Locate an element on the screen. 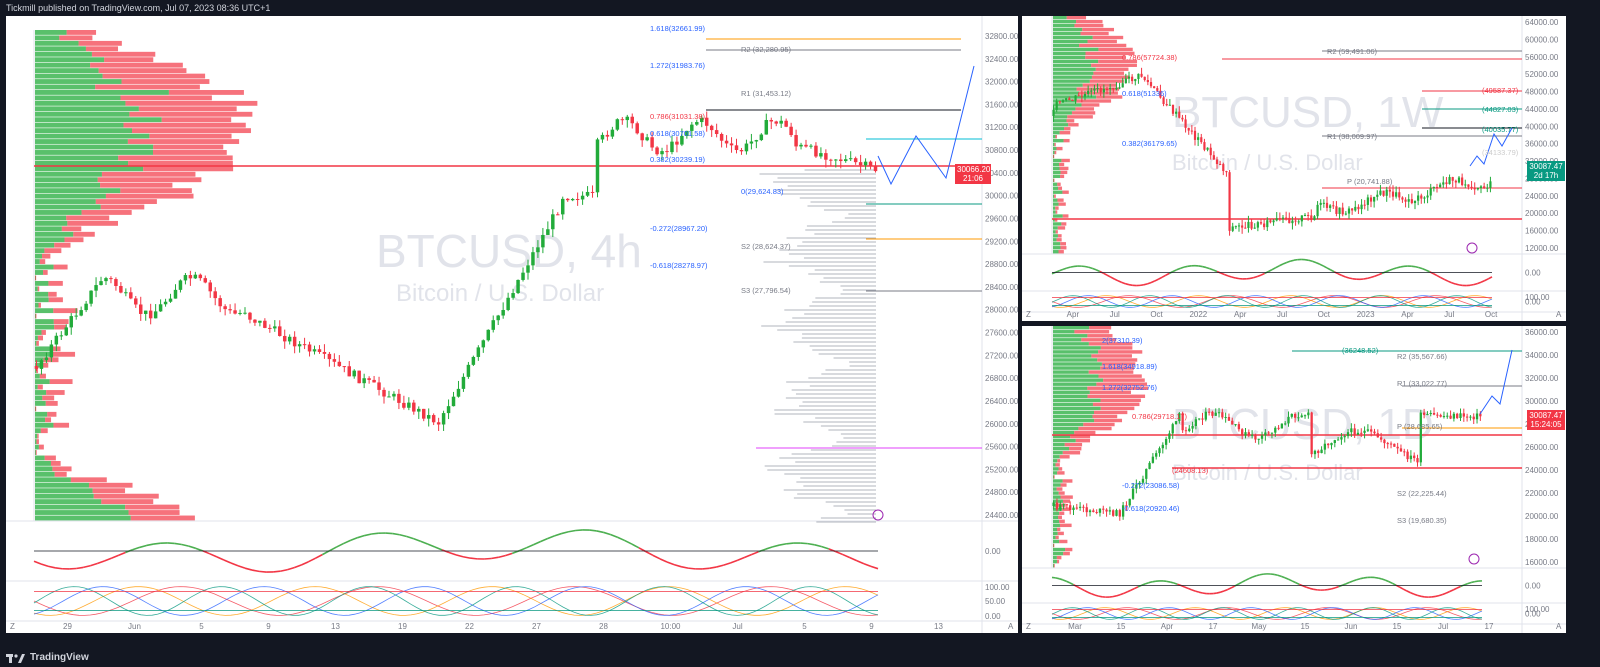 Image resolution: width=1600 pixels, height=667 pixels. fib-level-label: 1.272(31983.76) is located at coordinates (678, 65).